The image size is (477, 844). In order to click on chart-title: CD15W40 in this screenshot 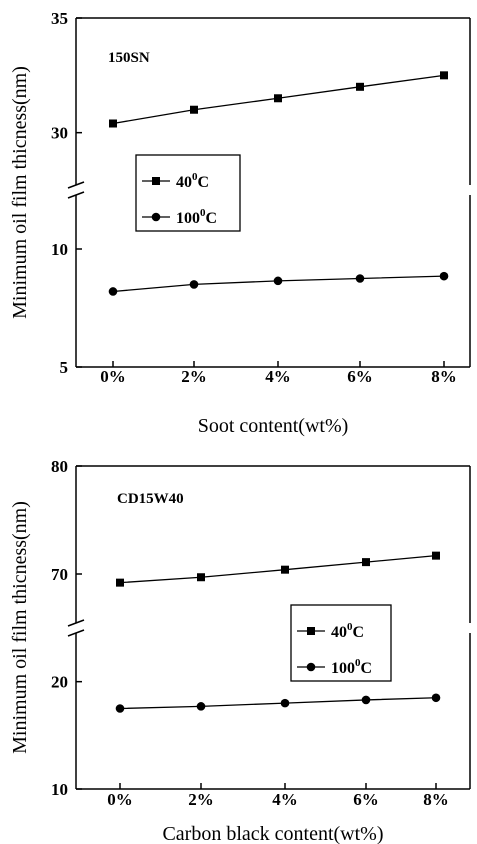, I will do `click(150, 499)`.